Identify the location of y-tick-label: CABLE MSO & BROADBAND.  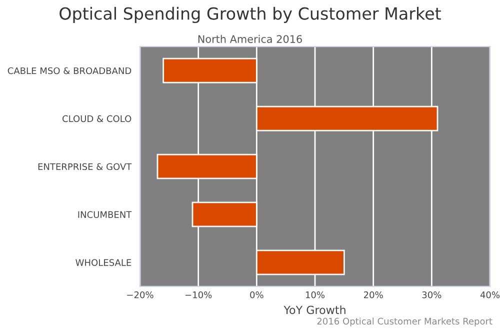
(70, 70).